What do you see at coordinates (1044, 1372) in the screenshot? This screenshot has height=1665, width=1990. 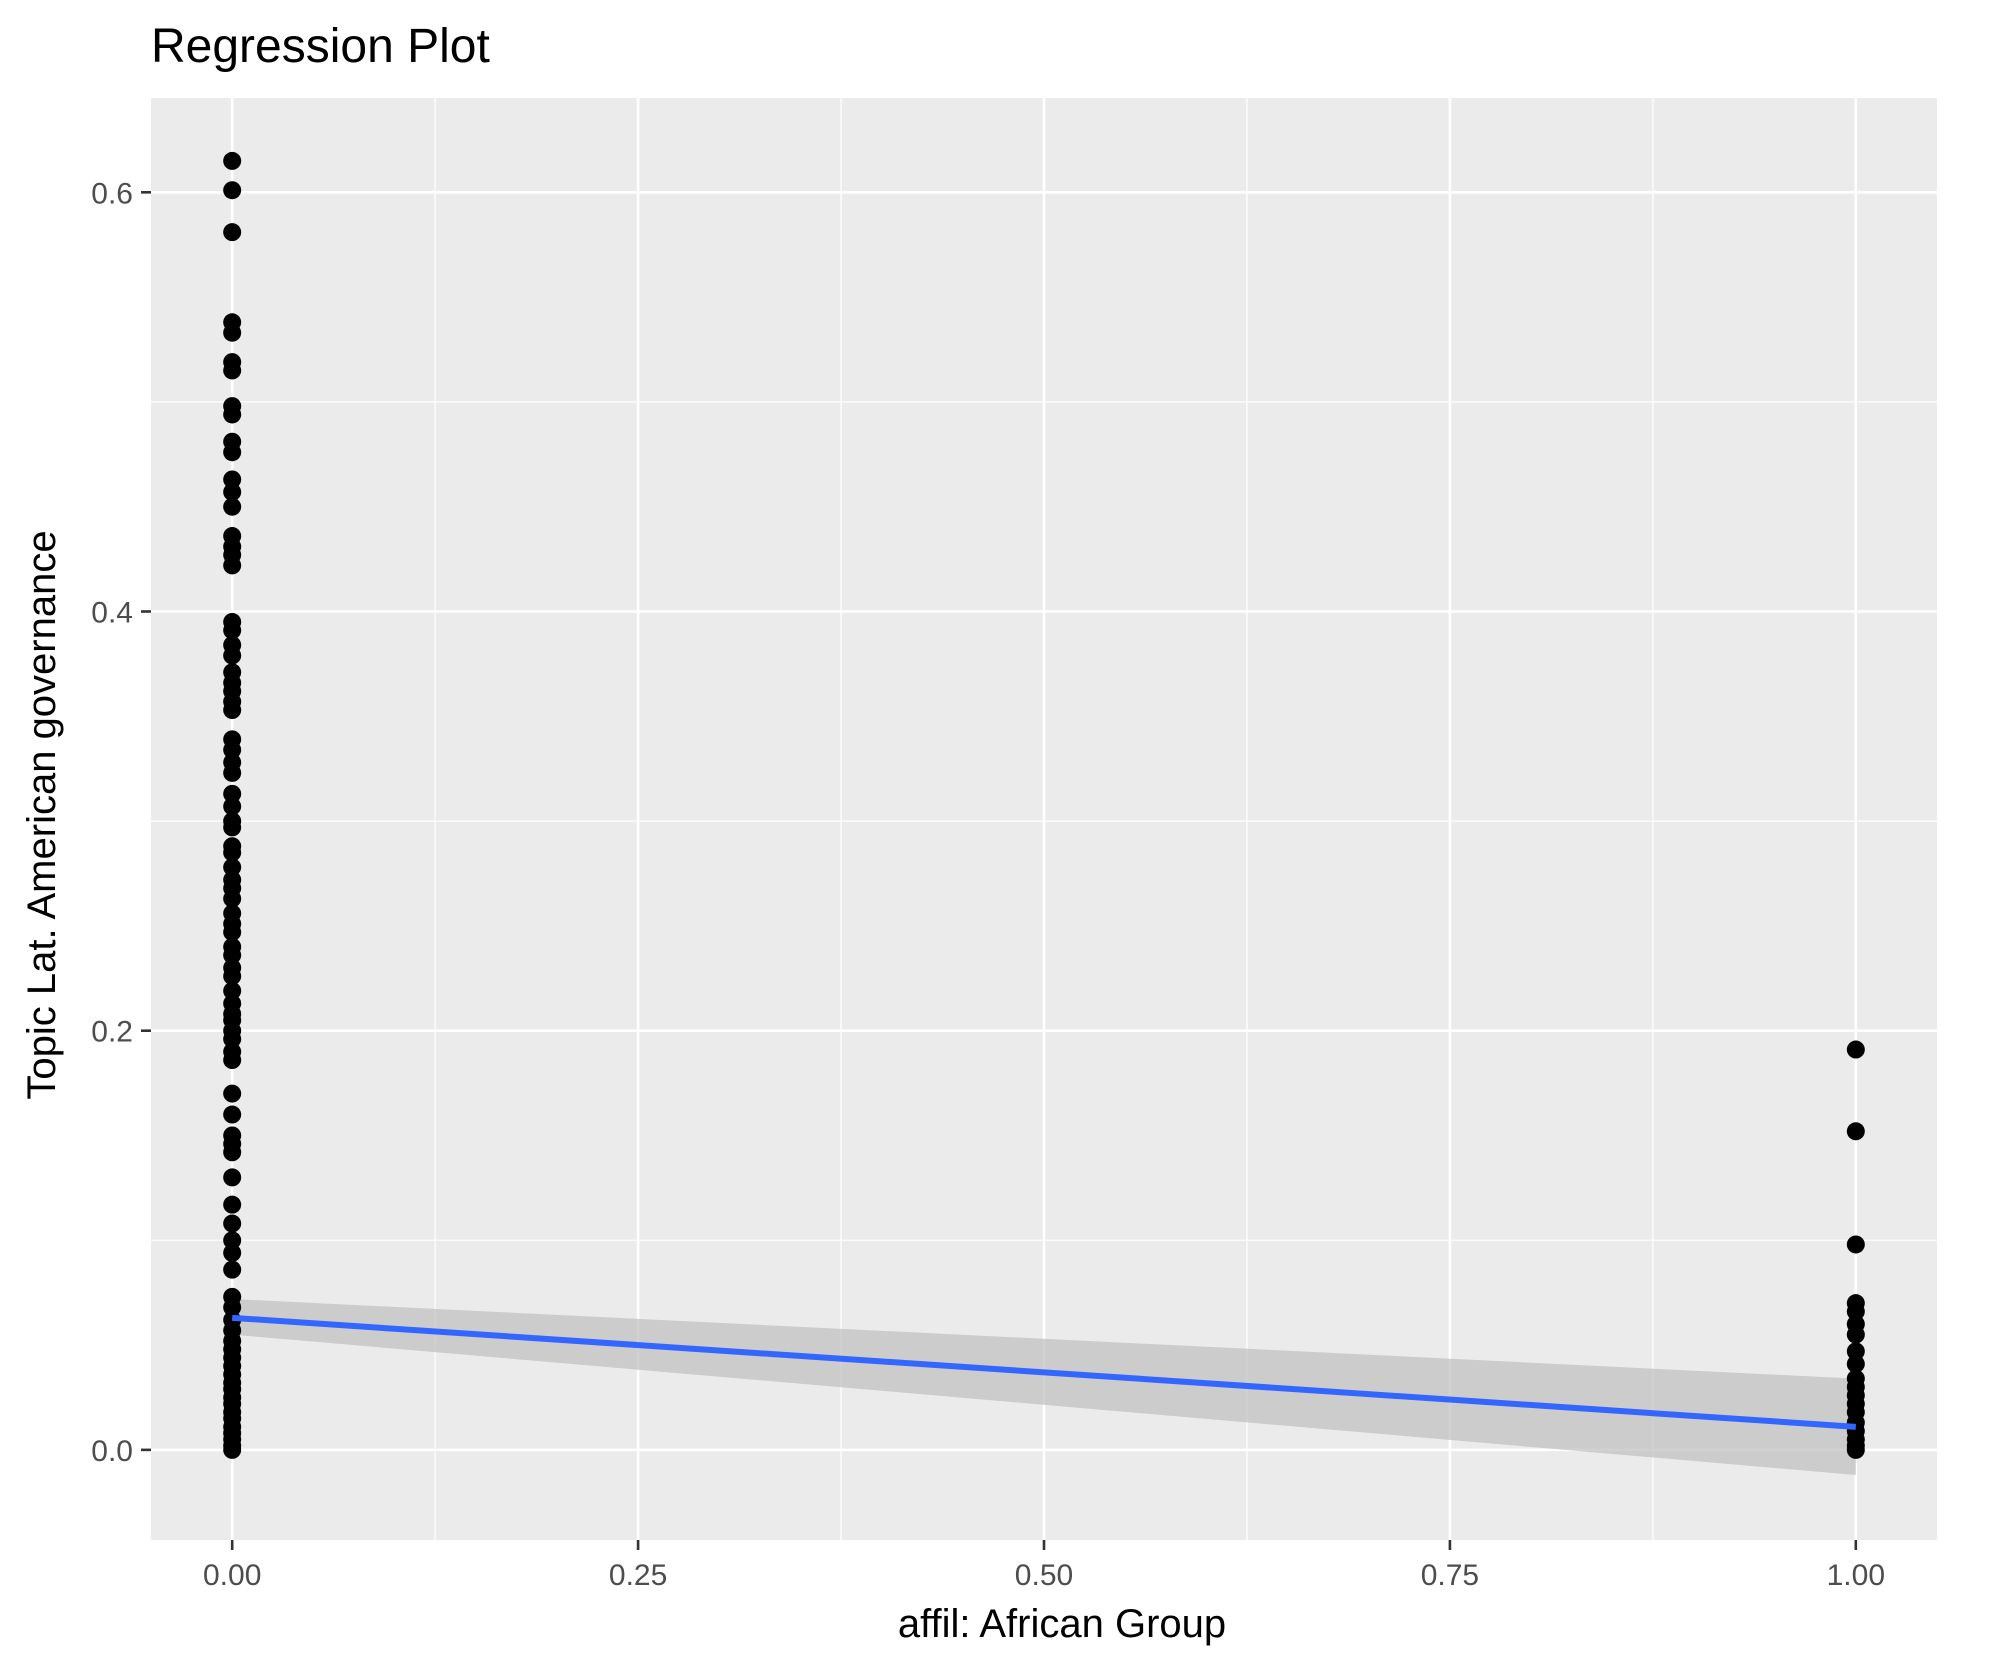 I see `regression-line` at bounding box center [1044, 1372].